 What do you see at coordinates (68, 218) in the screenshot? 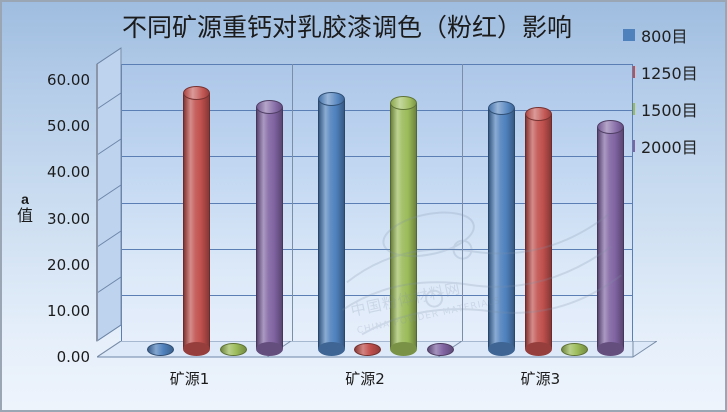
I see `y-axis-tick-label: 30.00` at bounding box center [68, 218].